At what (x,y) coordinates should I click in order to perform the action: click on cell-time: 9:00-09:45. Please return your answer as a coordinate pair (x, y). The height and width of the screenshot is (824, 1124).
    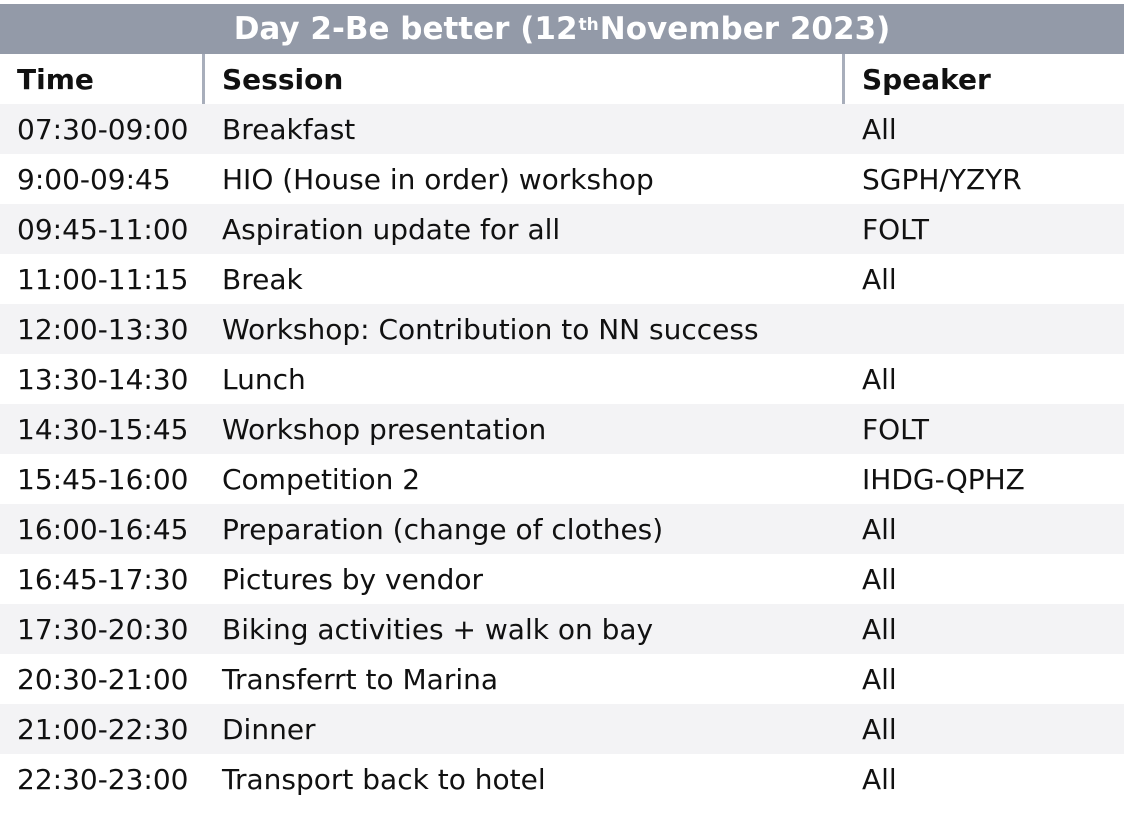
    Looking at the image, I should click on (94, 179).